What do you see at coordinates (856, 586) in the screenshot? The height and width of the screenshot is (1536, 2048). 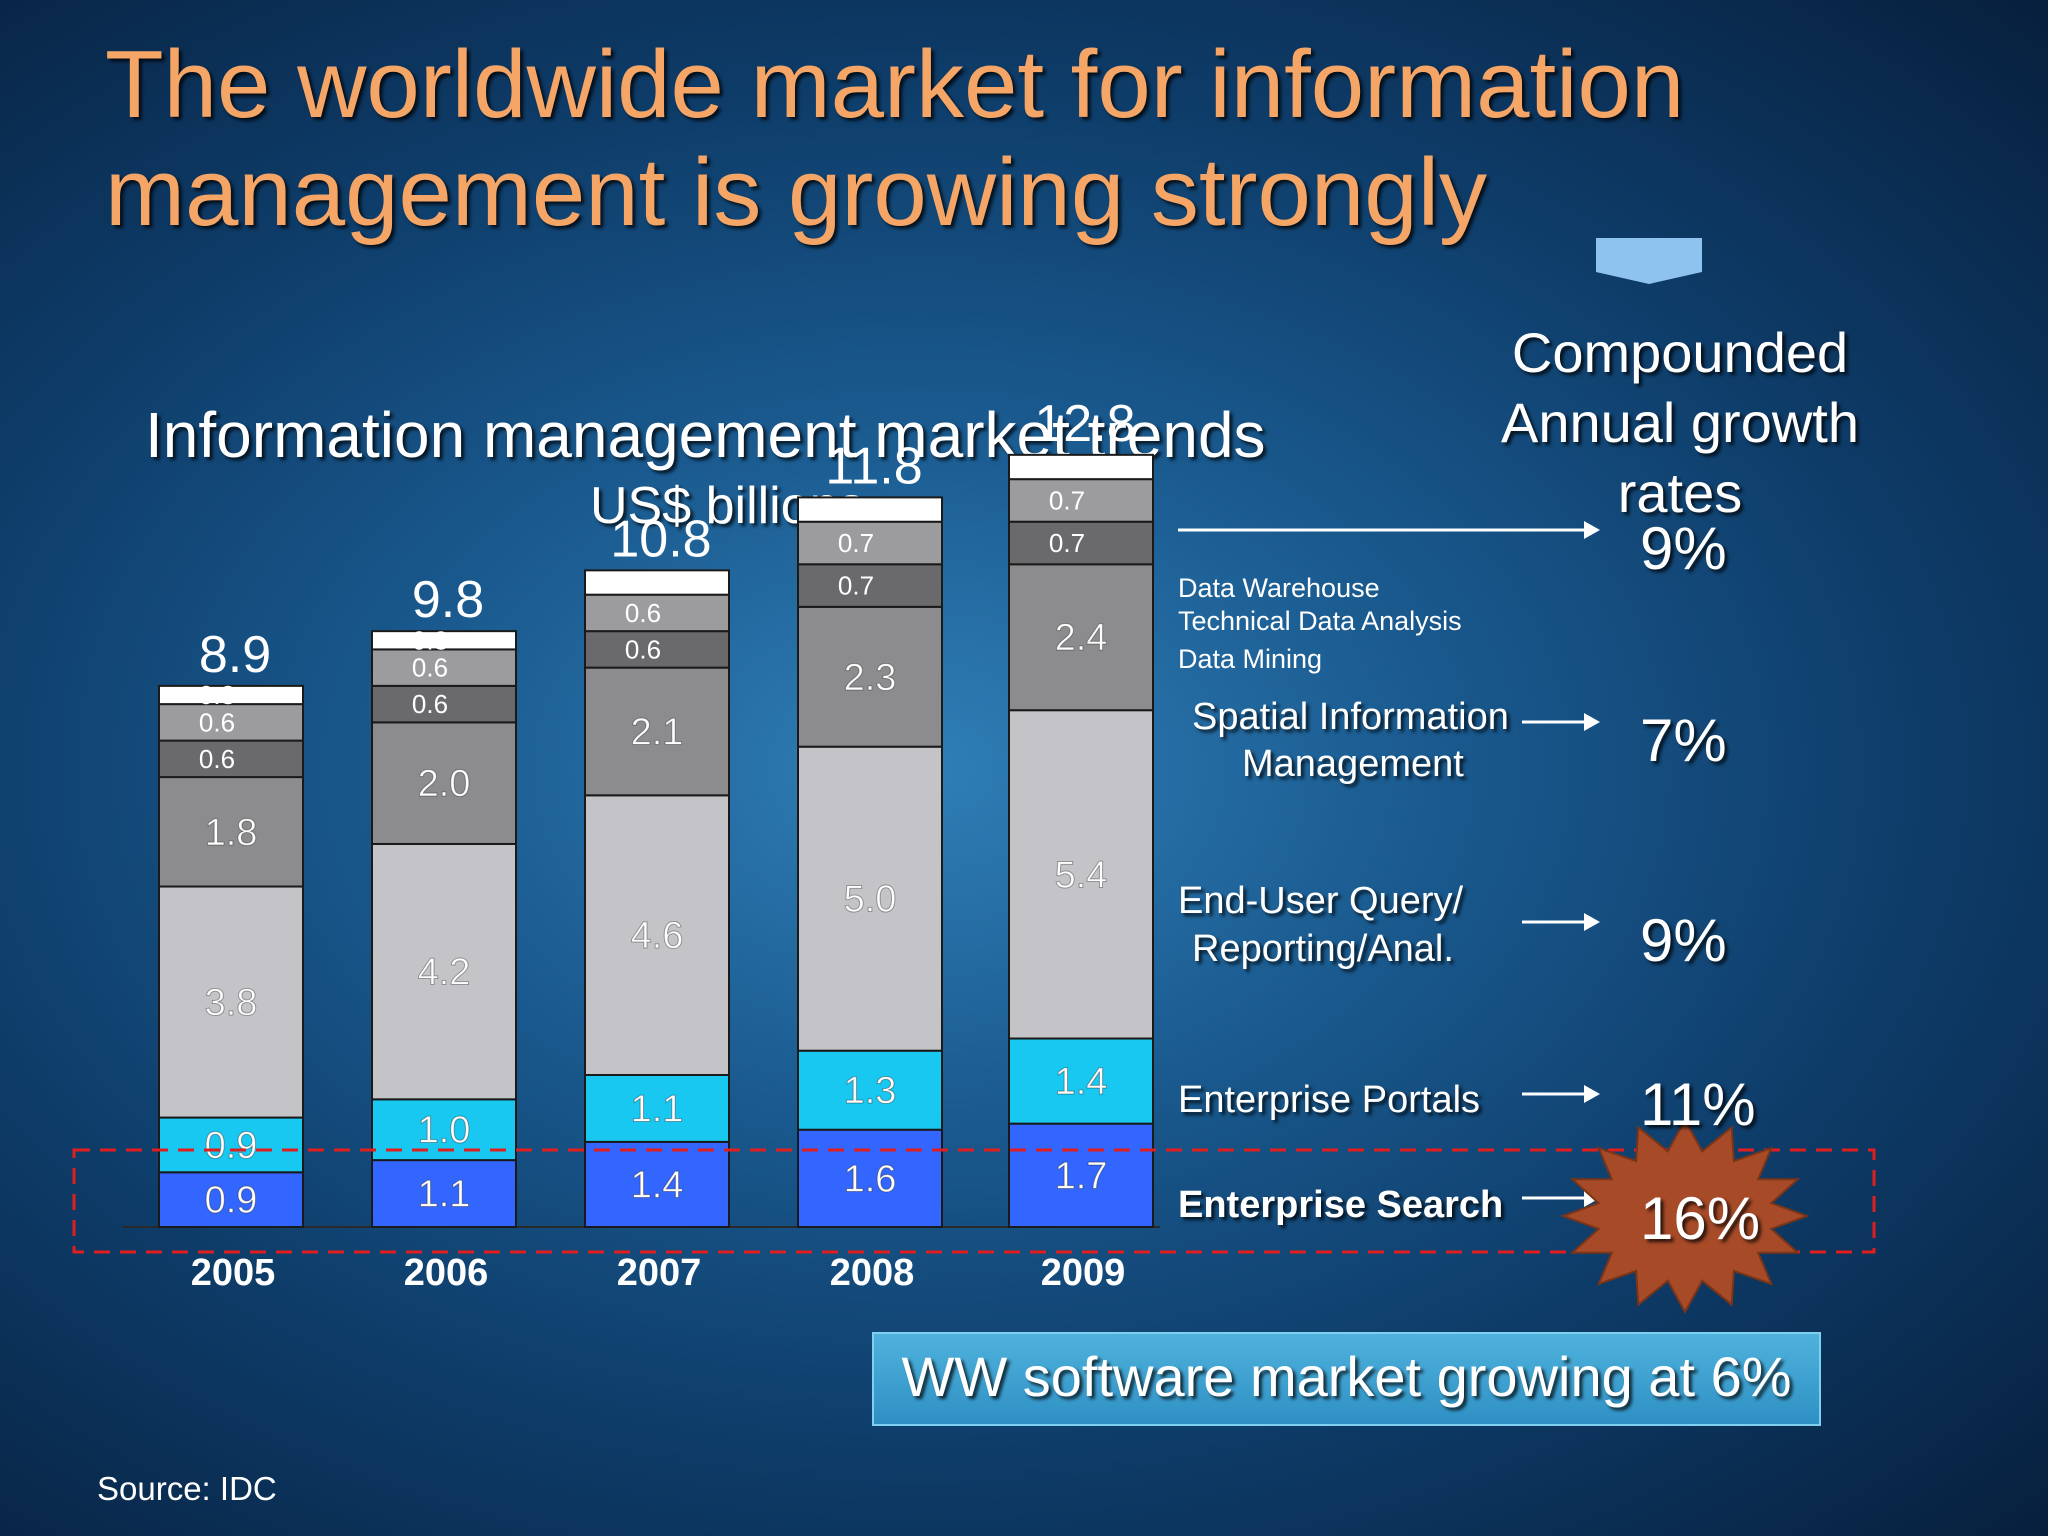 I see `data-label-data-mining-2008: 0.7` at bounding box center [856, 586].